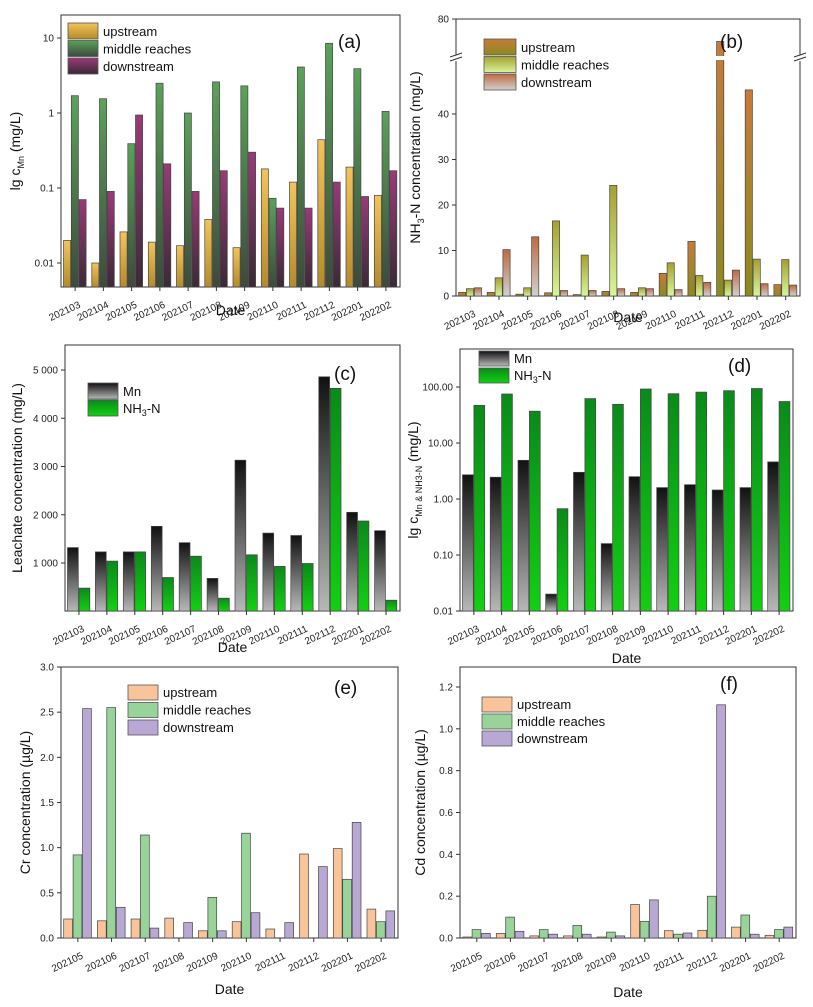 Image resolution: width=813 pixels, height=1007 pixels. I want to click on y-tick-label: 2.0, so click(47, 758).